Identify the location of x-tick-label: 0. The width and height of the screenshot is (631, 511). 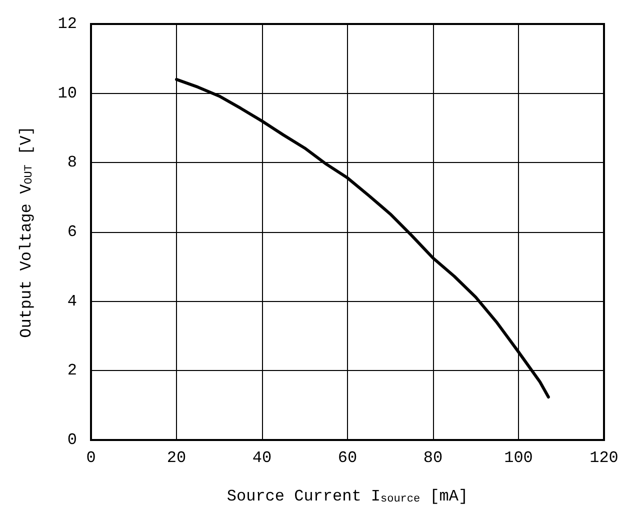
(91, 458).